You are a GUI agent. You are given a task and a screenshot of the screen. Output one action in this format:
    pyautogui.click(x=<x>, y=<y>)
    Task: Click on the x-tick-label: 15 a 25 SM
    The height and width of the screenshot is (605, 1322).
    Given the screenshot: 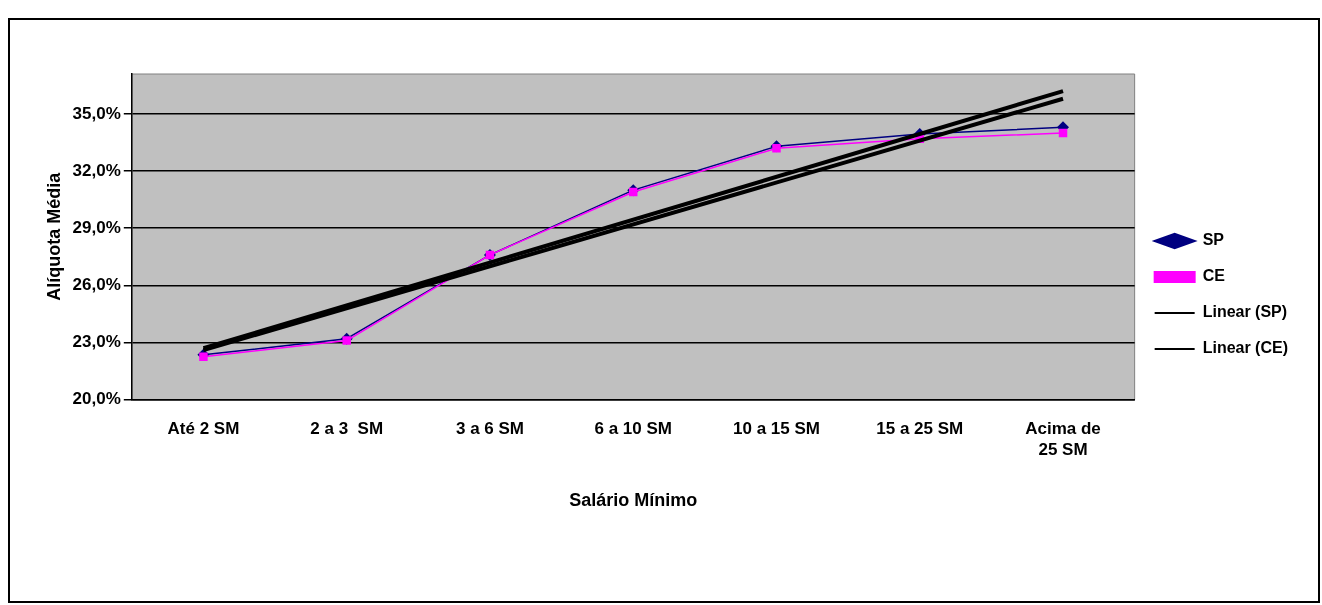 What is the action you would take?
    pyautogui.click(x=920, y=429)
    